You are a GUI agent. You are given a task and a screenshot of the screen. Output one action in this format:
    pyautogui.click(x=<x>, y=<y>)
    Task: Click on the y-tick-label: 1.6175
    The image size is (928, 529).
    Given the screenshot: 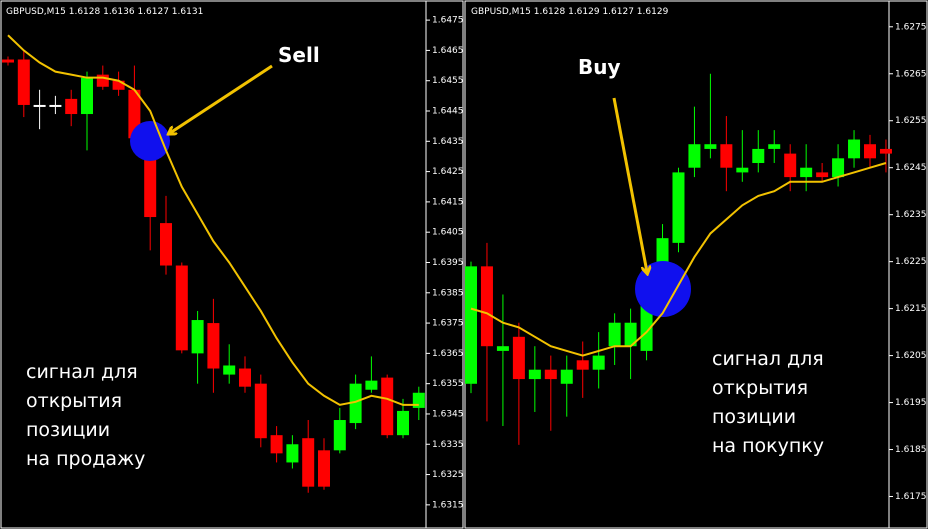 What is the action you would take?
    pyautogui.click(x=911, y=497)
    